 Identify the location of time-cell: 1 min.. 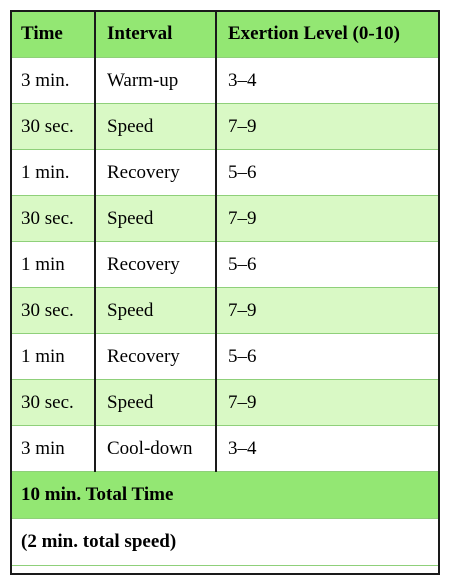
(53, 172).